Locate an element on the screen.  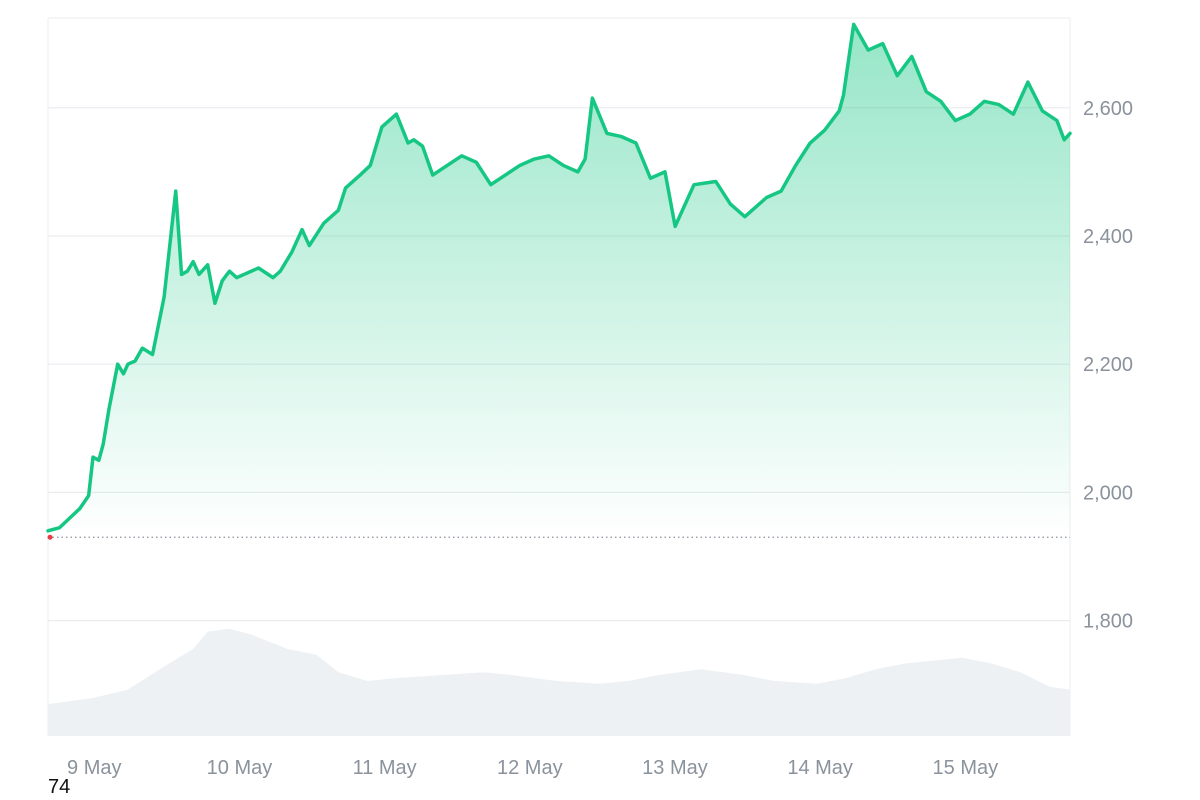
volume-area is located at coordinates (559, 682).